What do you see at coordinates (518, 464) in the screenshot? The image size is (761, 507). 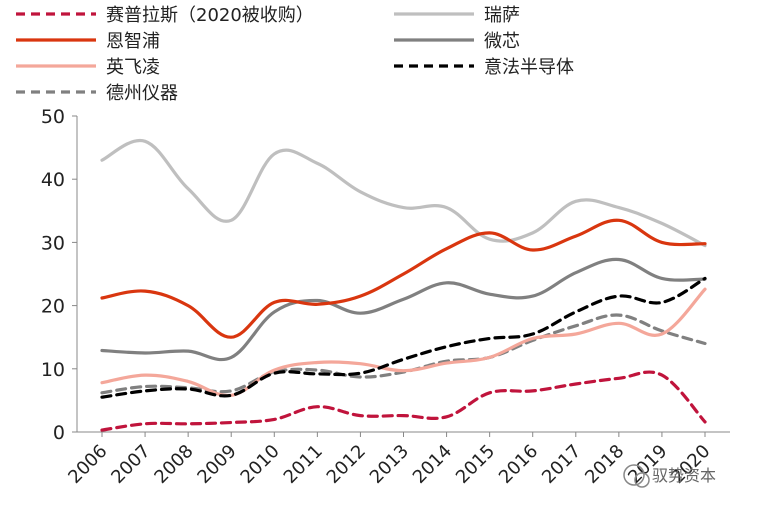 I see `x-tick-label: 2016` at bounding box center [518, 464].